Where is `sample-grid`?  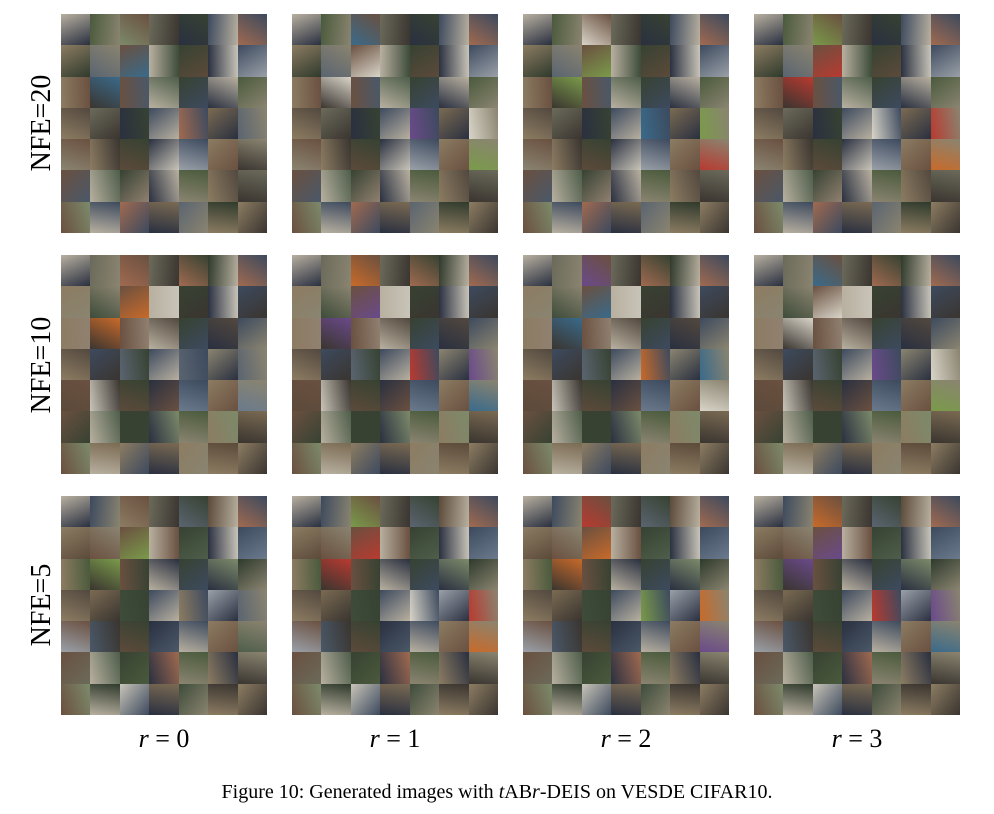
sample-grid is located at coordinates (626, 123).